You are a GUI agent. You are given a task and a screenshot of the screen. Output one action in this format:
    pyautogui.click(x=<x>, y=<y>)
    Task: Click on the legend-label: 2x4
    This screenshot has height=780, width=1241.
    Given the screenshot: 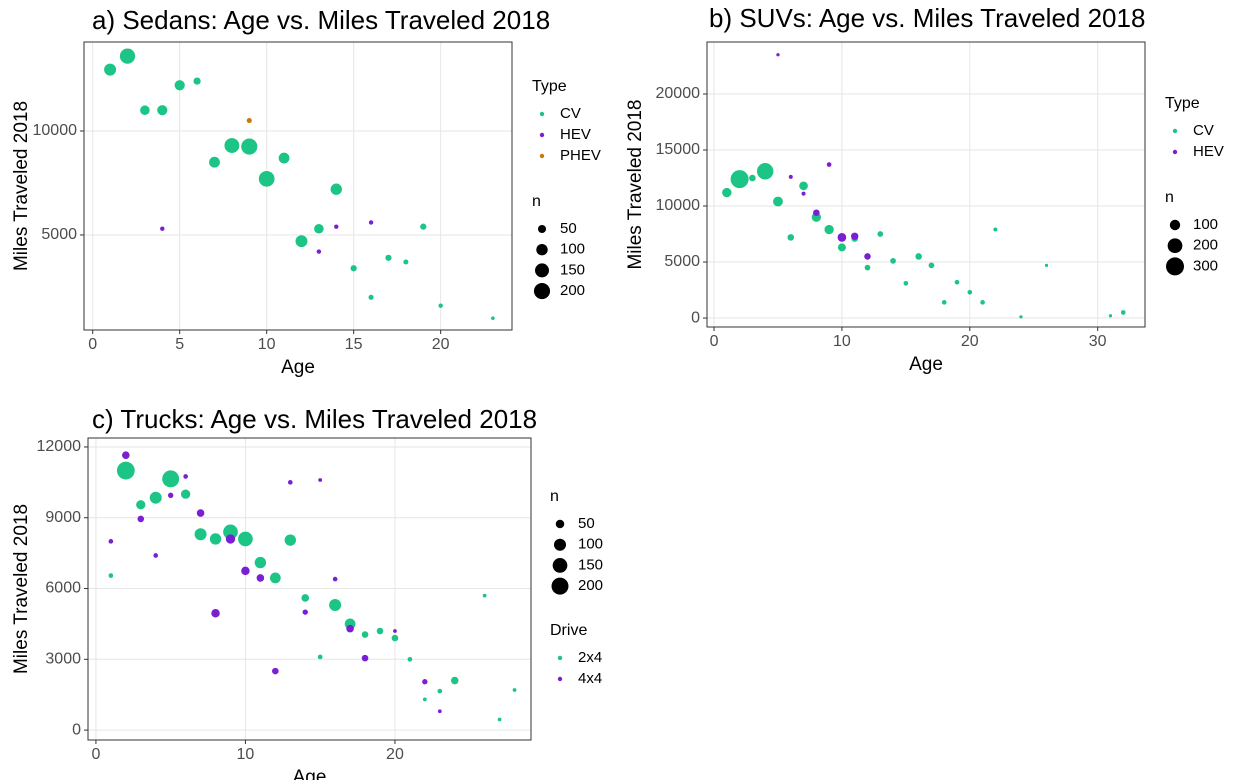 What is the action you would take?
    pyautogui.click(x=590, y=657)
    